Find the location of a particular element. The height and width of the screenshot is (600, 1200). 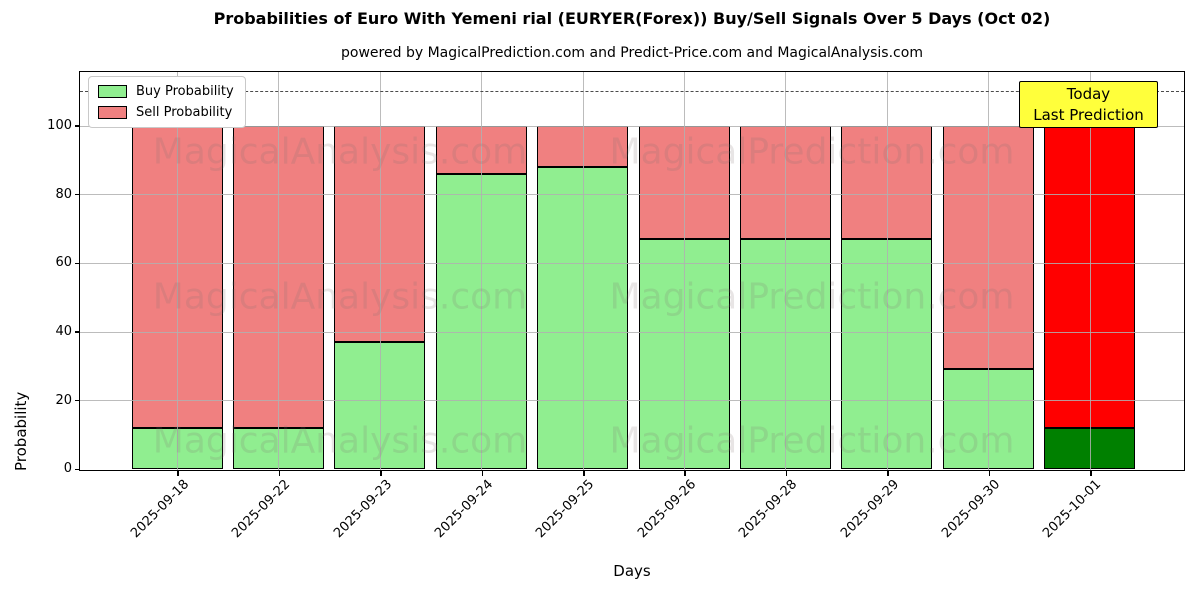

x-tick-label: 2025-09-23 is located at coordinates (362, 509).